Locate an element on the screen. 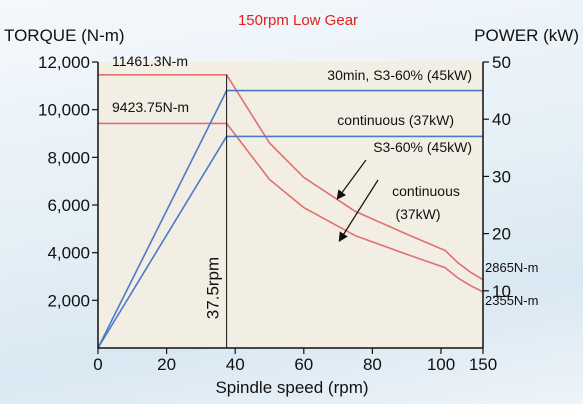 The width and height of the screenshot is (583, 404). arrow-to-continuous-torque-curve is located at coordinates (358, 211).